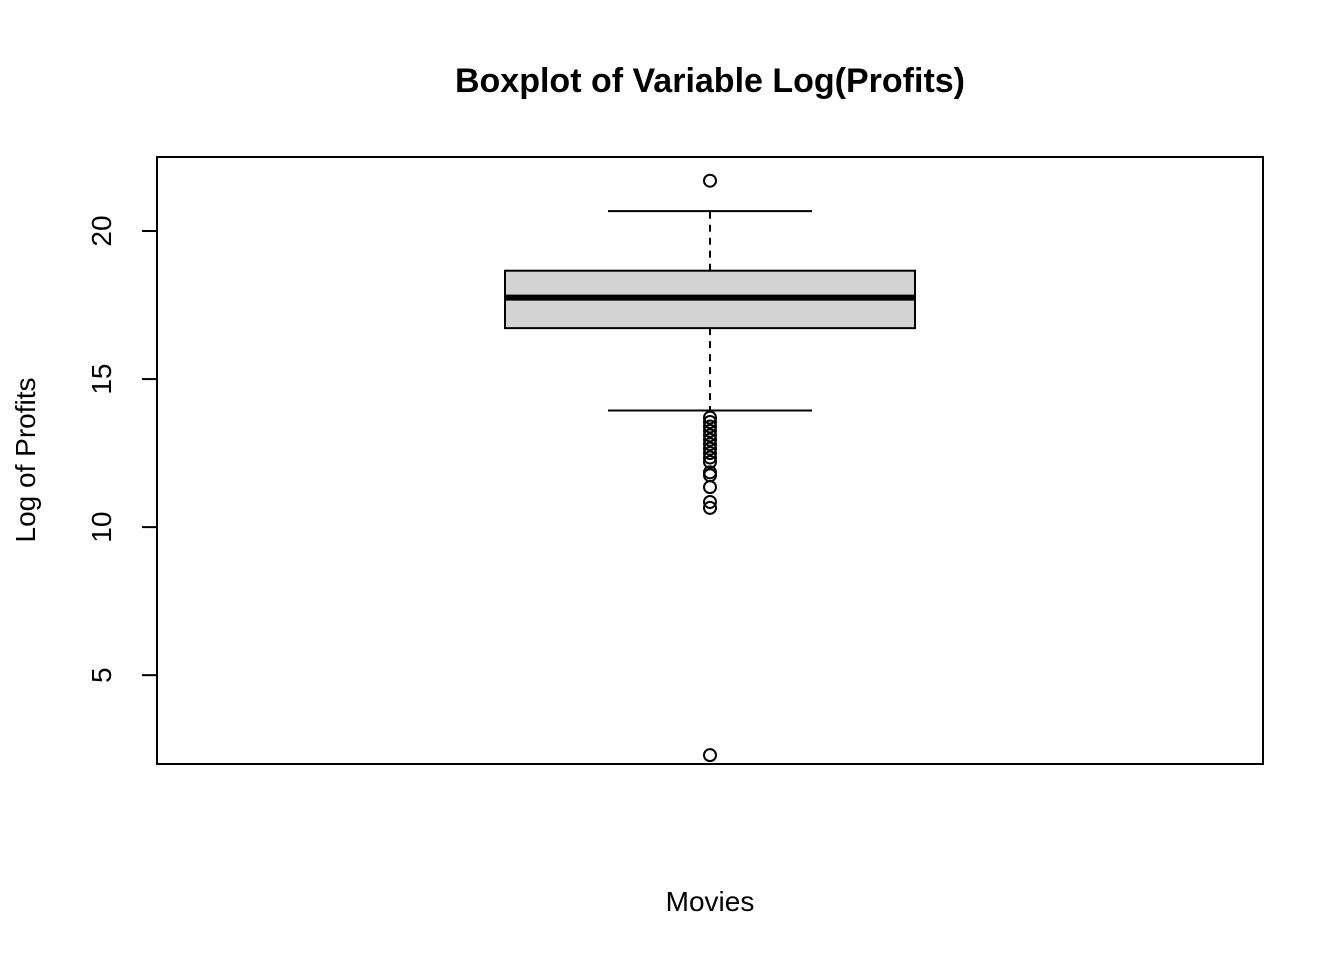 Image resolution: width=1344 pixels, height=960 pixels. What do you see at coordinates (101, 230) in the screenshot?
I see `y-tick-label: 20` at bounding box center [101, 230].